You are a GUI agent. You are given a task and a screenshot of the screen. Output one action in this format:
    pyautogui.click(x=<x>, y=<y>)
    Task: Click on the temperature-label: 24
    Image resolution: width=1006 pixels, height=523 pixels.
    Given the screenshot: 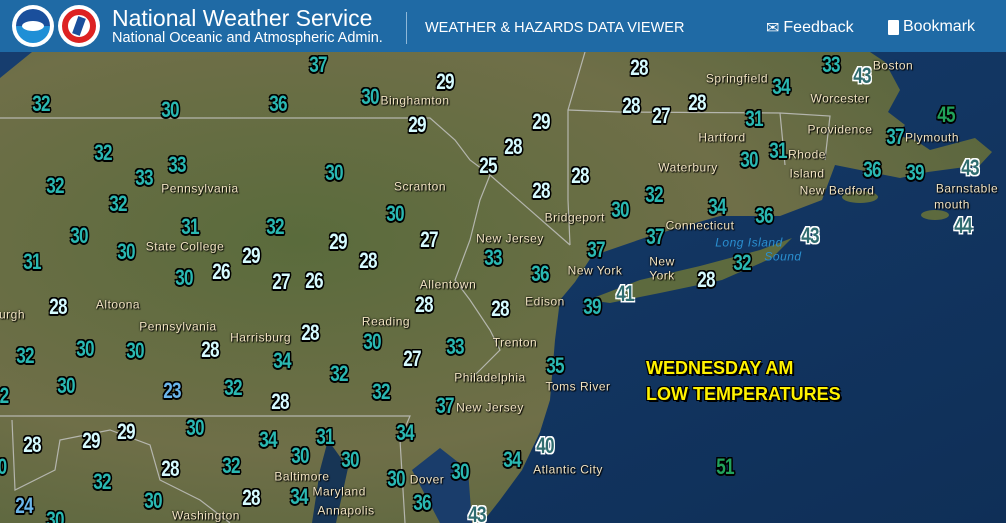 What is the action you would take?
    pyautogui.click(x=24, y=505)
    